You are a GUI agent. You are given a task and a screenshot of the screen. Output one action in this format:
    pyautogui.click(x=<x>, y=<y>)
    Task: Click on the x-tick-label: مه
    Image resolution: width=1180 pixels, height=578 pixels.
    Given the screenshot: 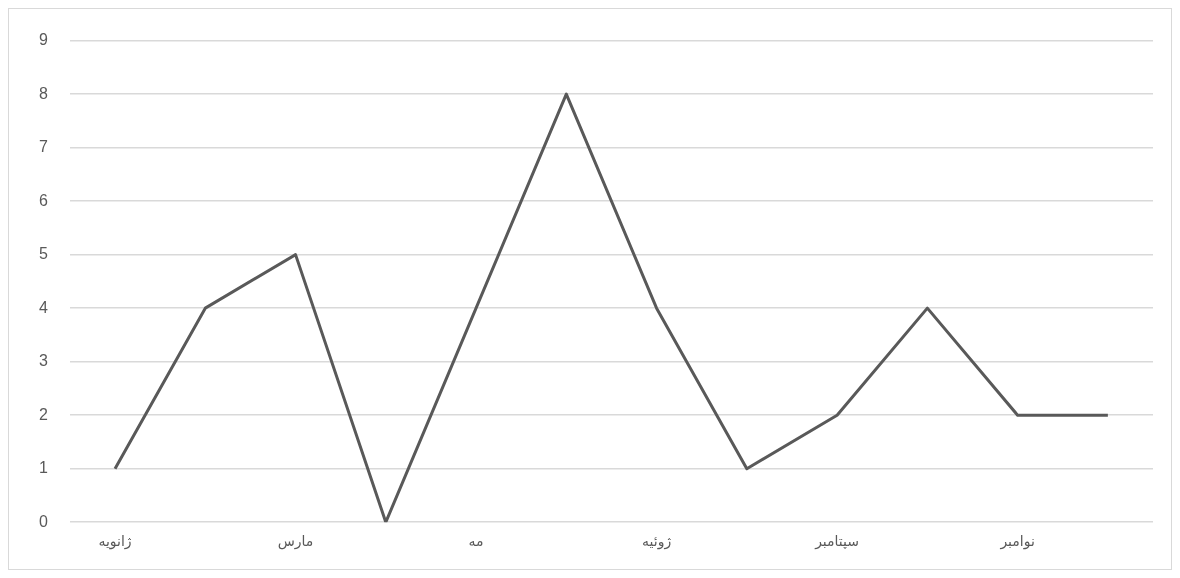 What is the action you would take?
    pyautogui.click(x=476, y=541)
    